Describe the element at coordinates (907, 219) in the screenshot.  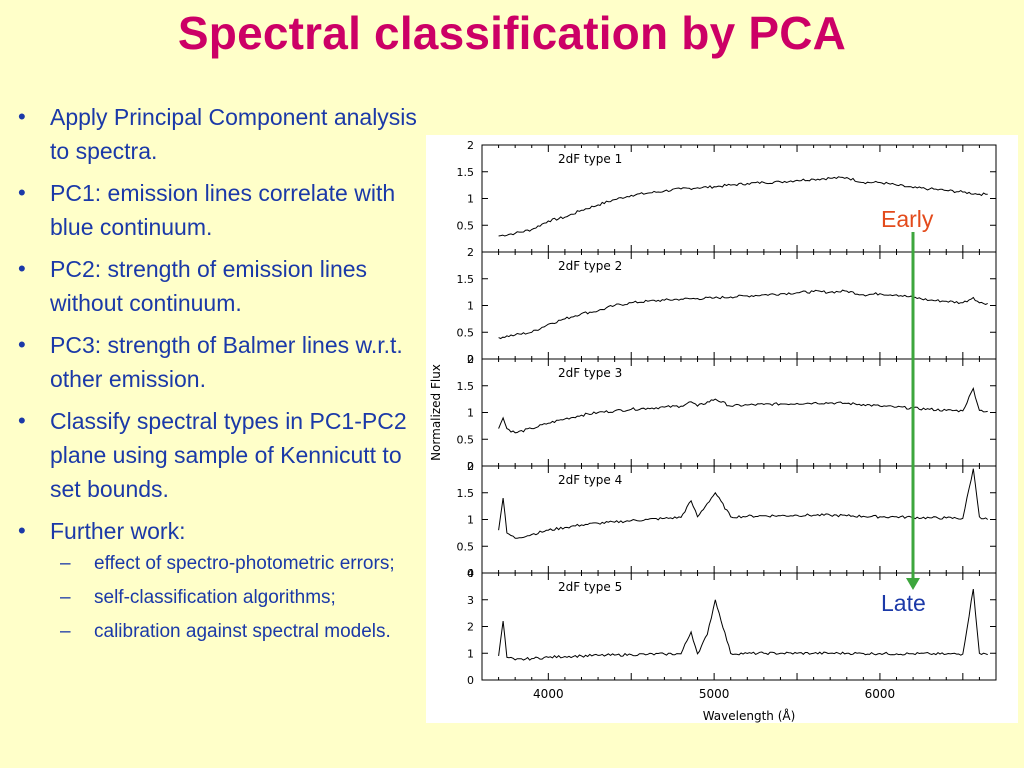
I see `early-label: Early` at that location.